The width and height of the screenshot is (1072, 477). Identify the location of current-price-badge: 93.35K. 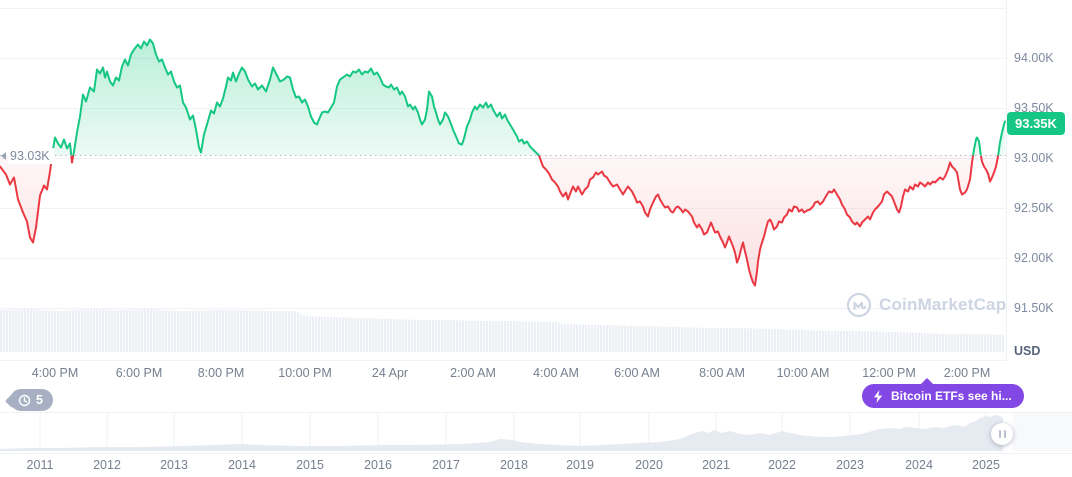
(1036, 123).